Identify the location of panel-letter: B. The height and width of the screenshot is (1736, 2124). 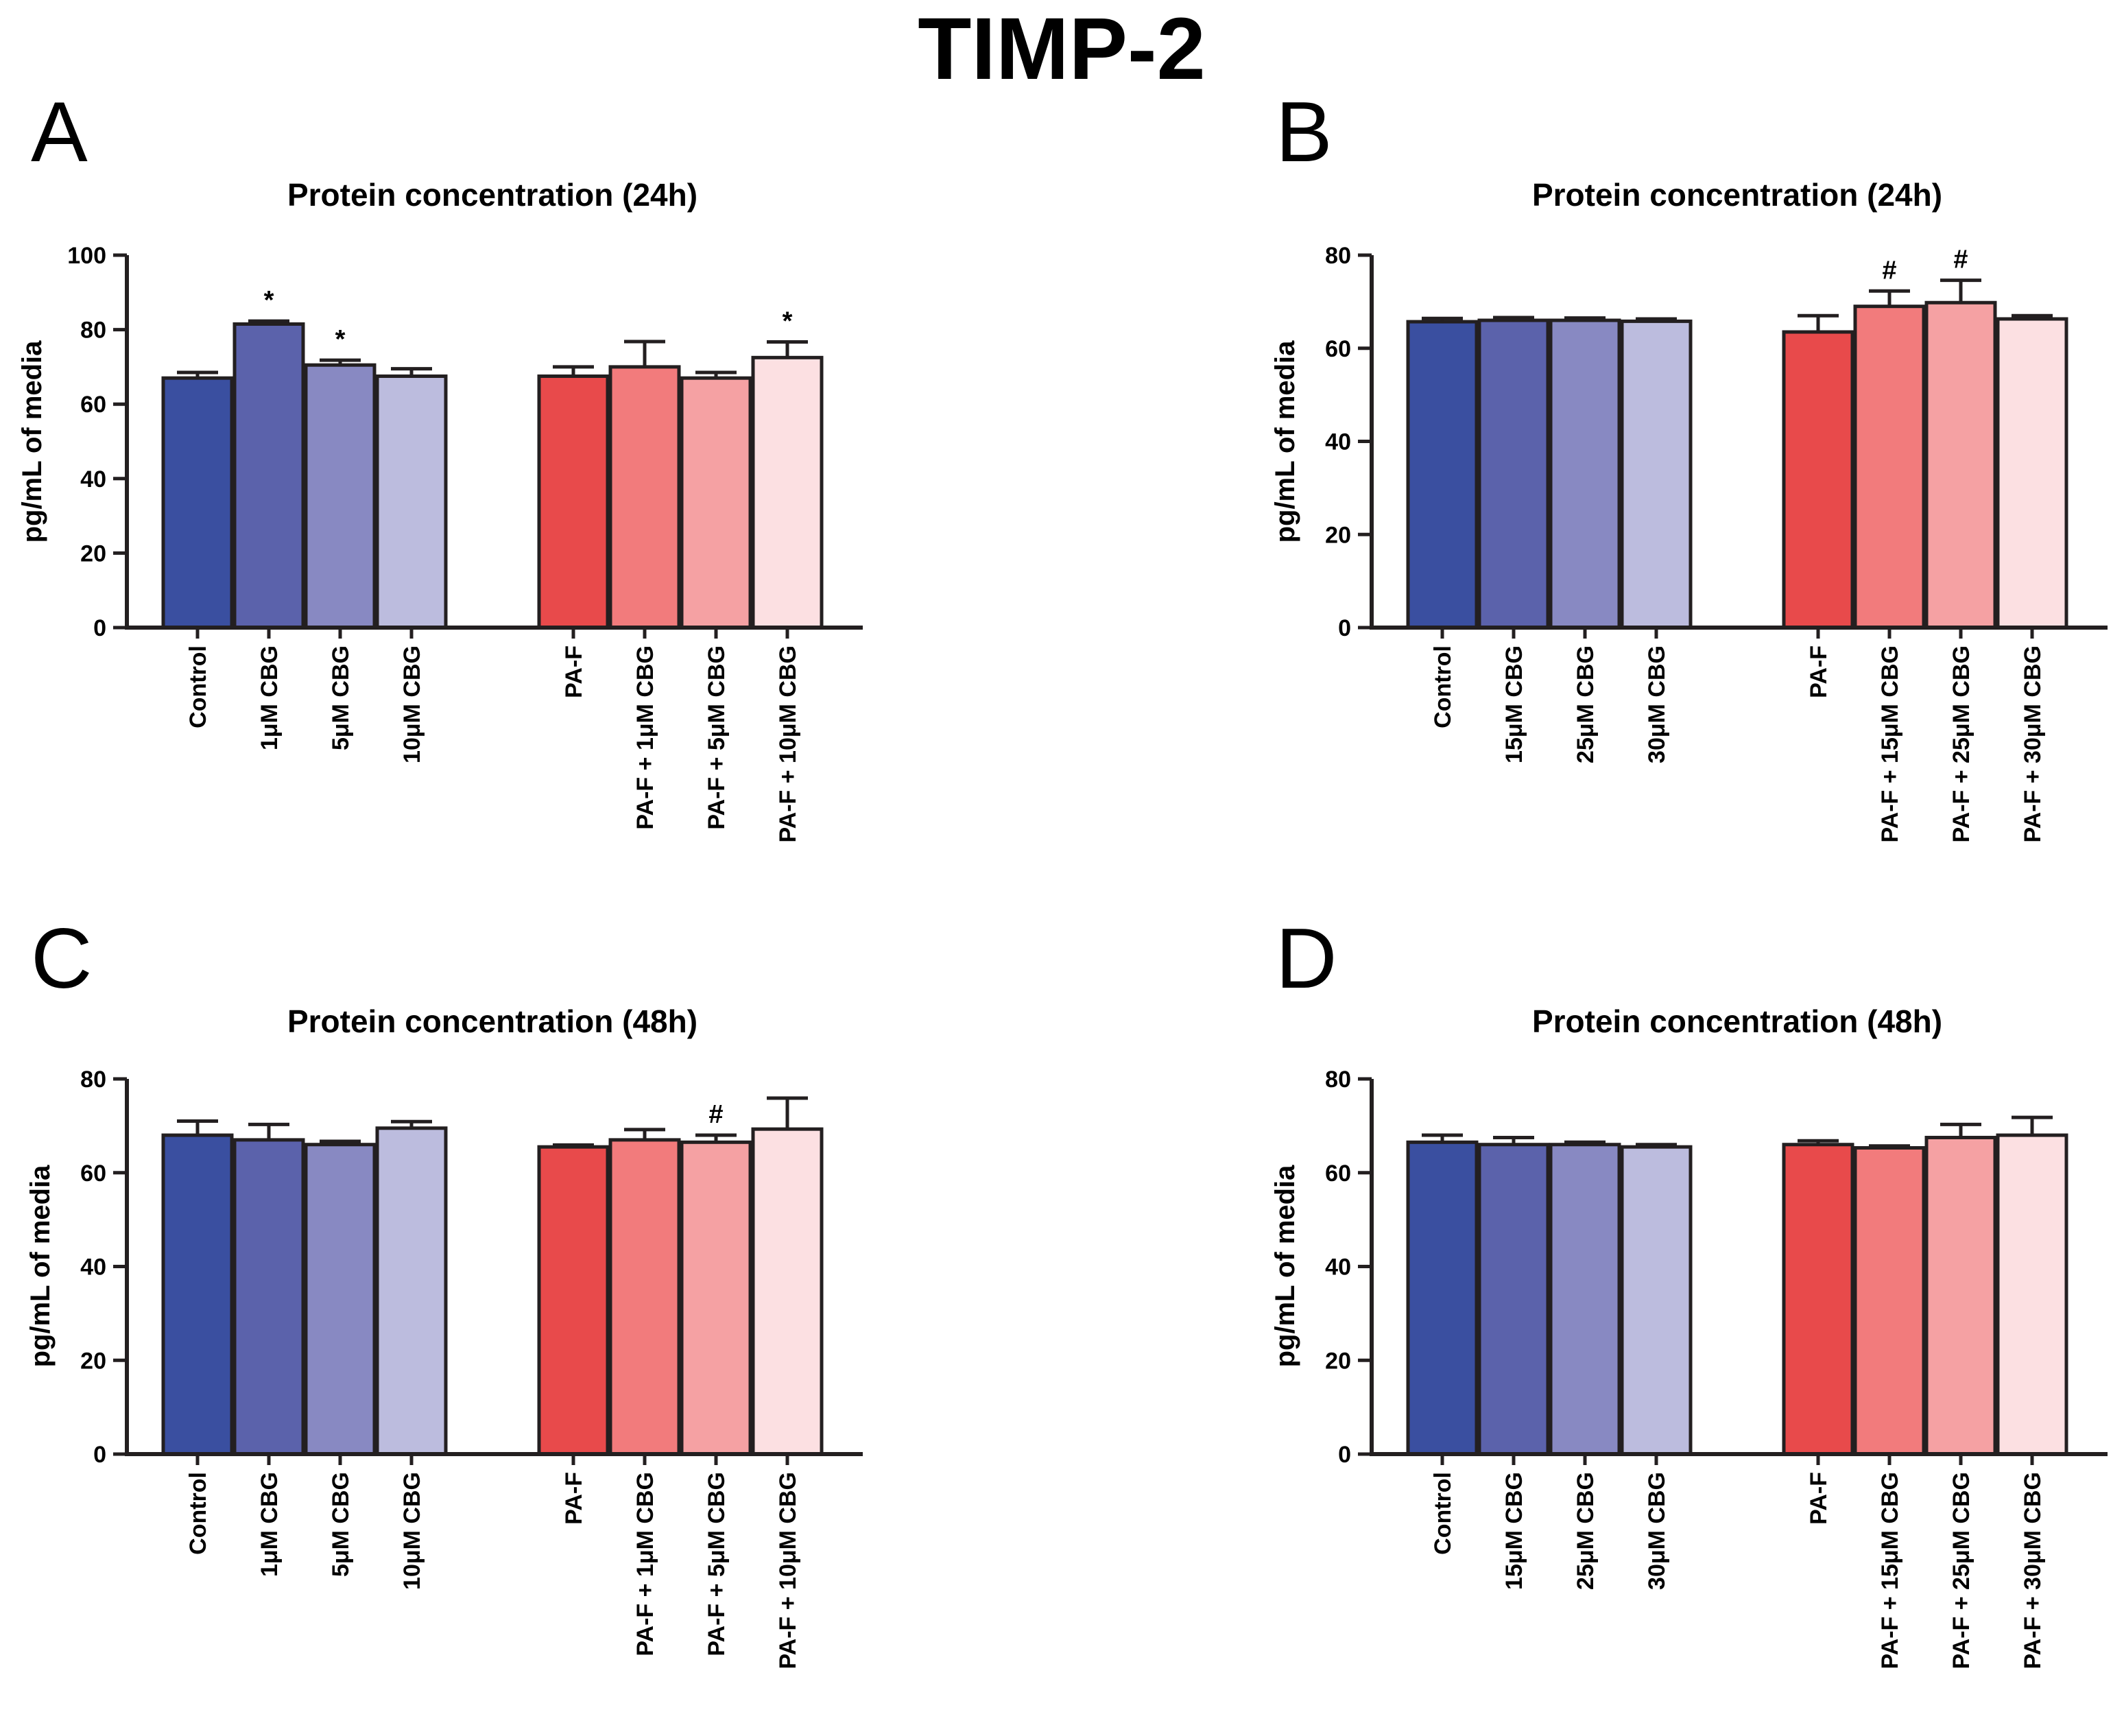
(1305, 132).